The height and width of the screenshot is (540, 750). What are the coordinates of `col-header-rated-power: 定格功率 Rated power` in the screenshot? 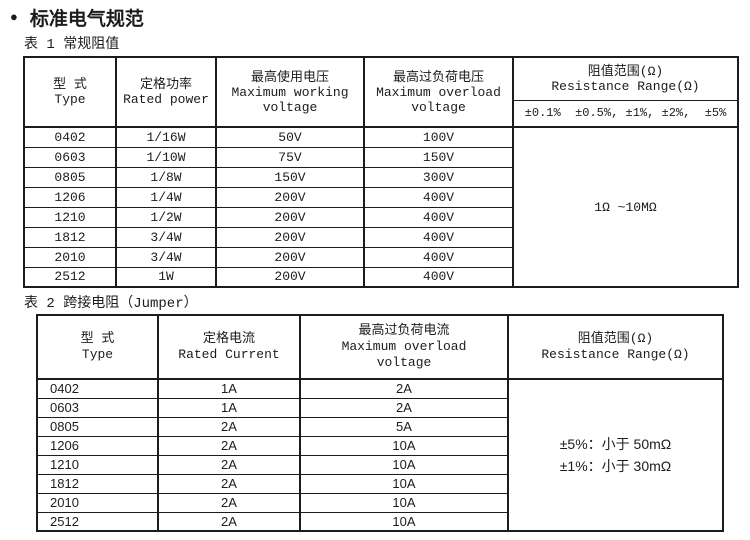 It's located at (166, 92).